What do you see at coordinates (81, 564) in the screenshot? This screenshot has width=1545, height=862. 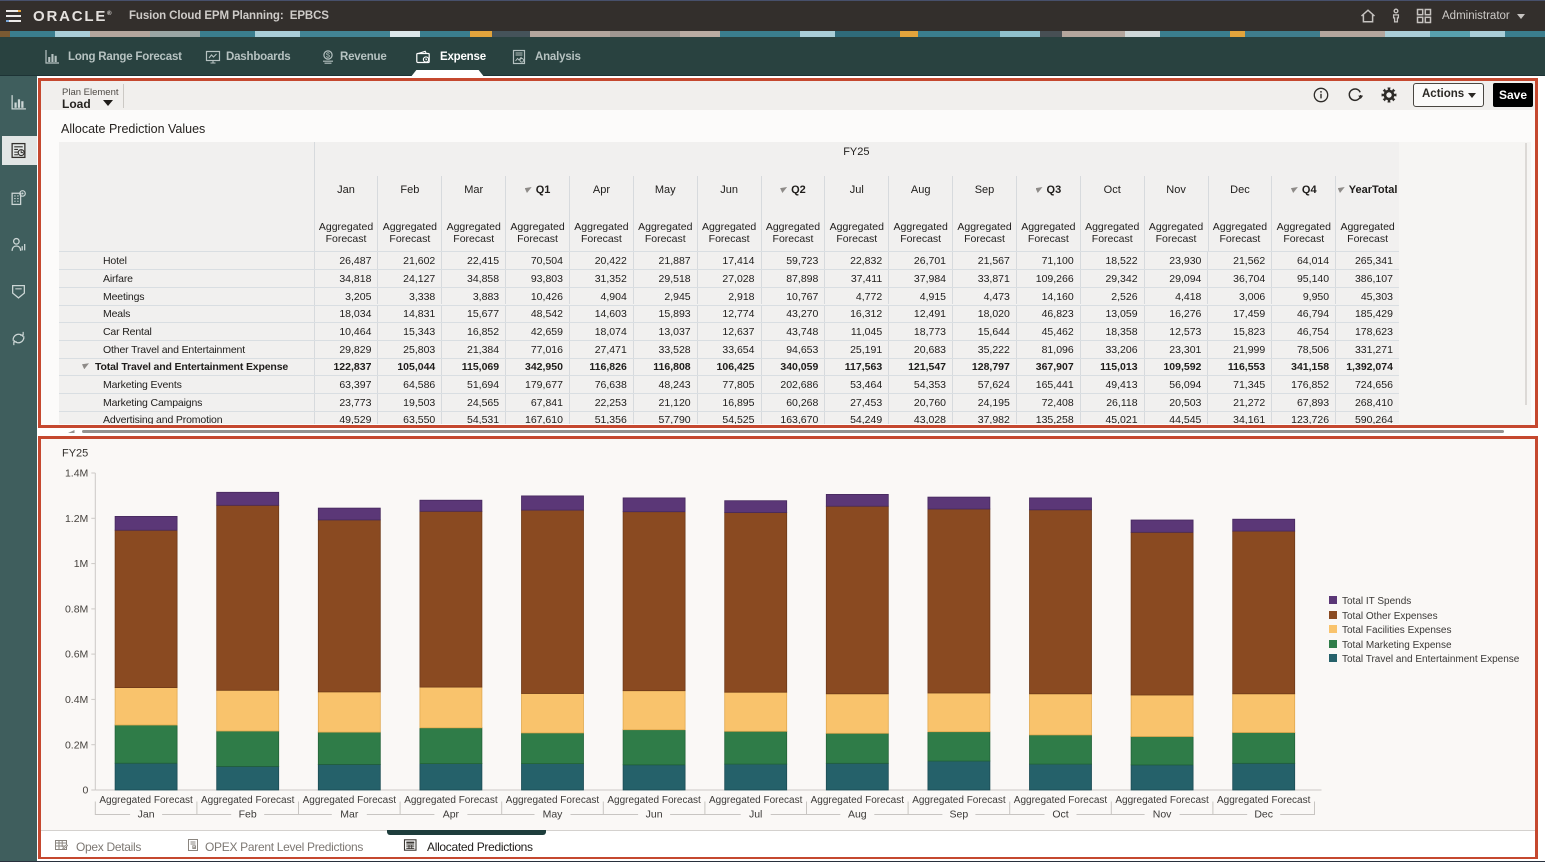 I see `svg-text: 1M` at bounding box center [81, 564].